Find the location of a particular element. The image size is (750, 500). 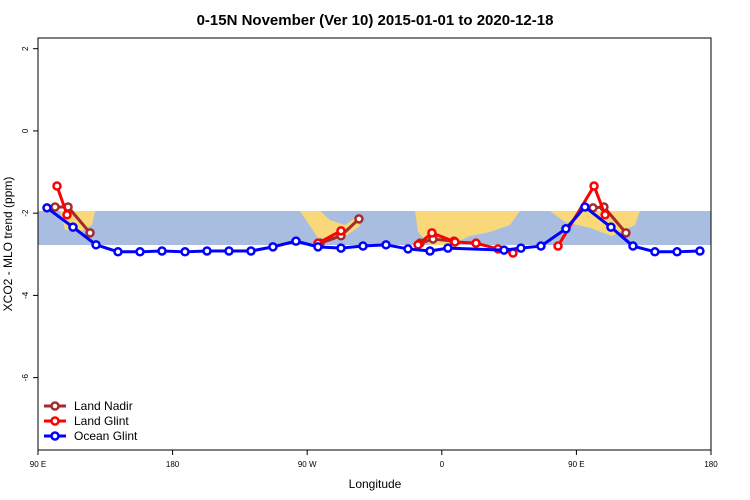

legend-label: Land Nadir is located at coordinates (103, 406).